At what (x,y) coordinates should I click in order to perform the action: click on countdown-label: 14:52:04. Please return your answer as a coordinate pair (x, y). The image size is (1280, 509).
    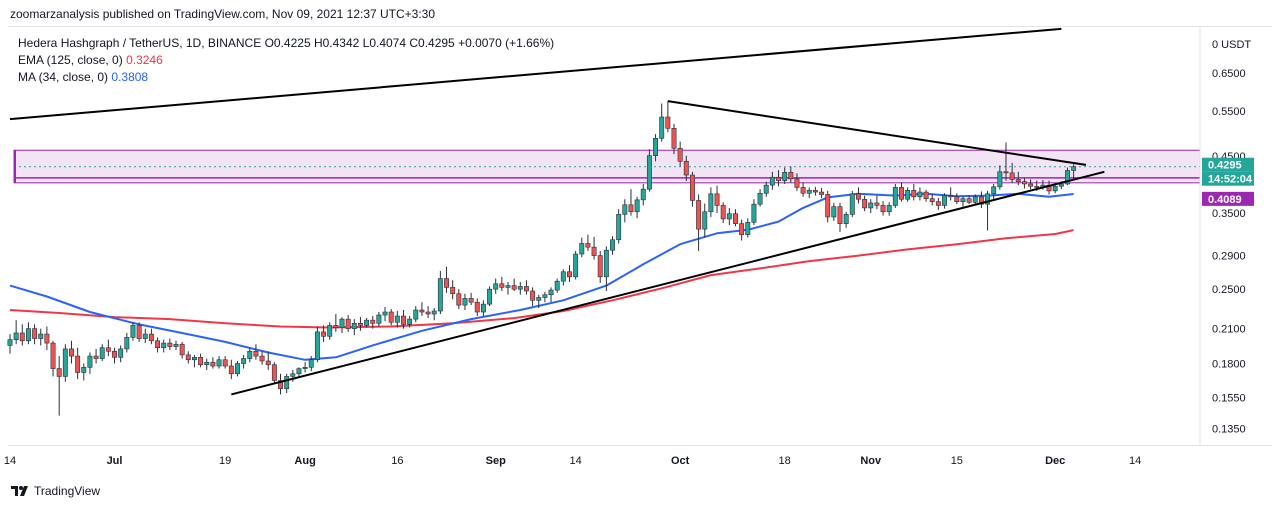
    Looking at the image, I should click on (1230, 180).